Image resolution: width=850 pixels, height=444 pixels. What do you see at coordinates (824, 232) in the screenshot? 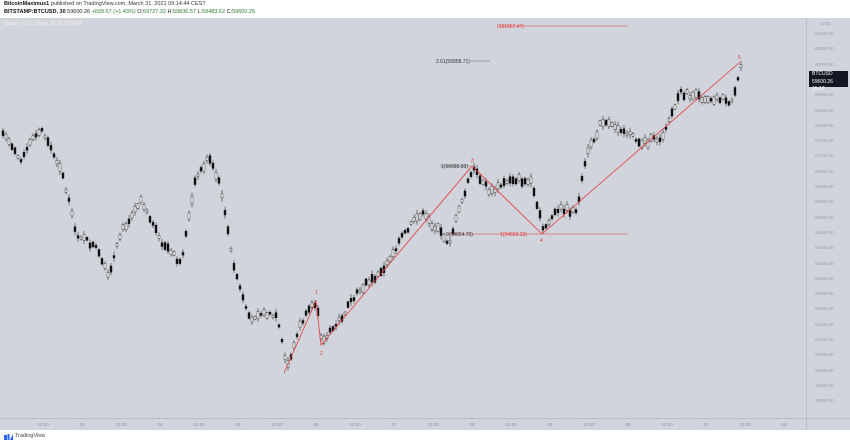
I see `y-tick-label: 54500.00` at bounding box center [824, 232].